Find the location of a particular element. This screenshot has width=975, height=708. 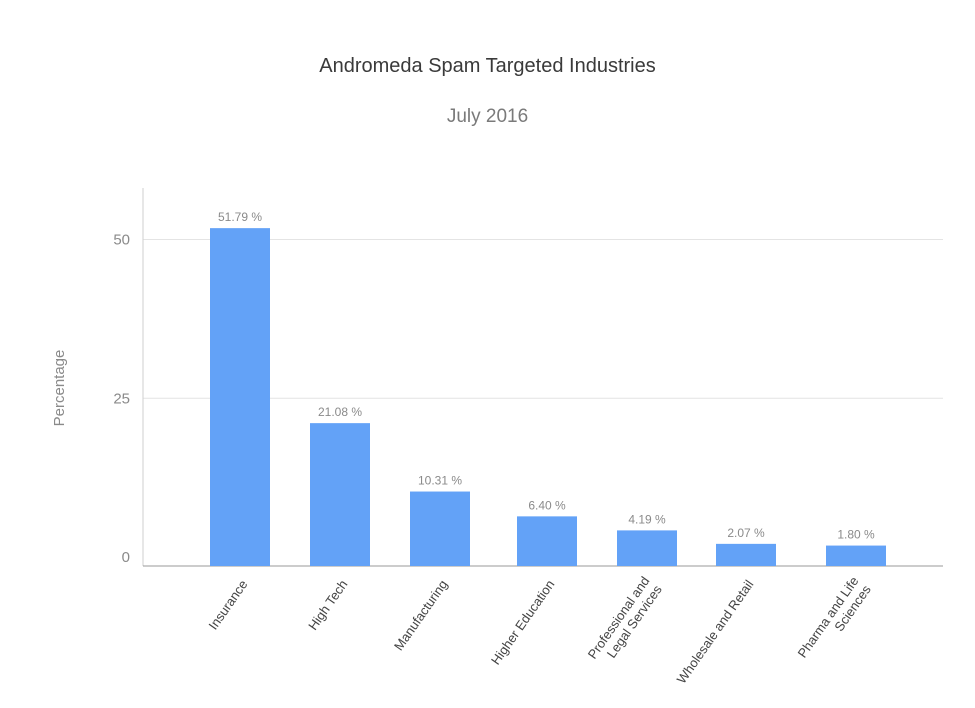

x-tick-label: Wholesale and Retail is located at coordinates (715, 631).